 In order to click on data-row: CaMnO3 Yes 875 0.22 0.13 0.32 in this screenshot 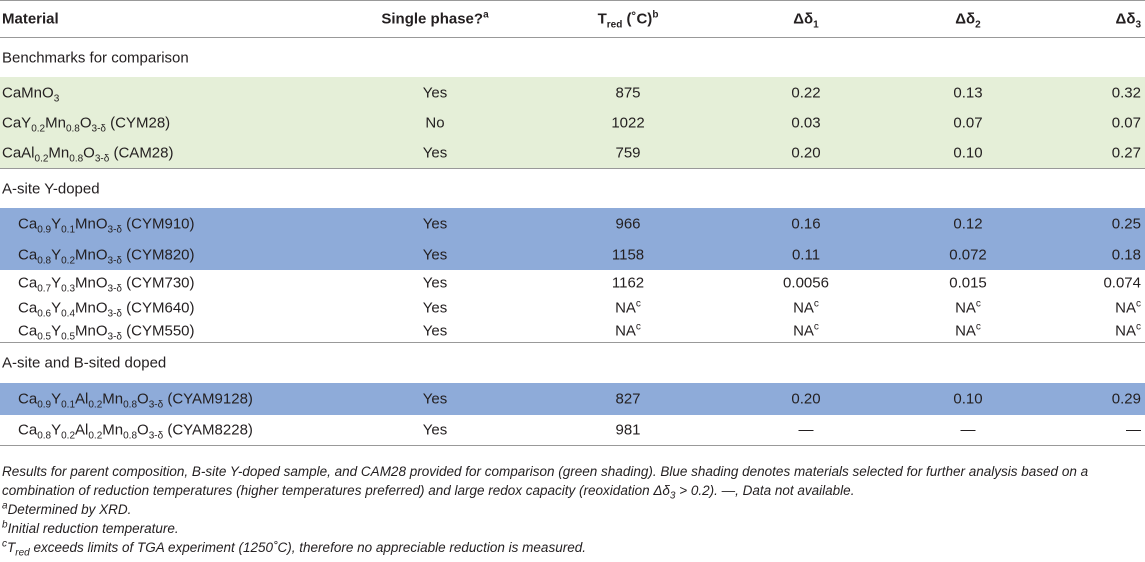, I will do `click(572, 92)`.